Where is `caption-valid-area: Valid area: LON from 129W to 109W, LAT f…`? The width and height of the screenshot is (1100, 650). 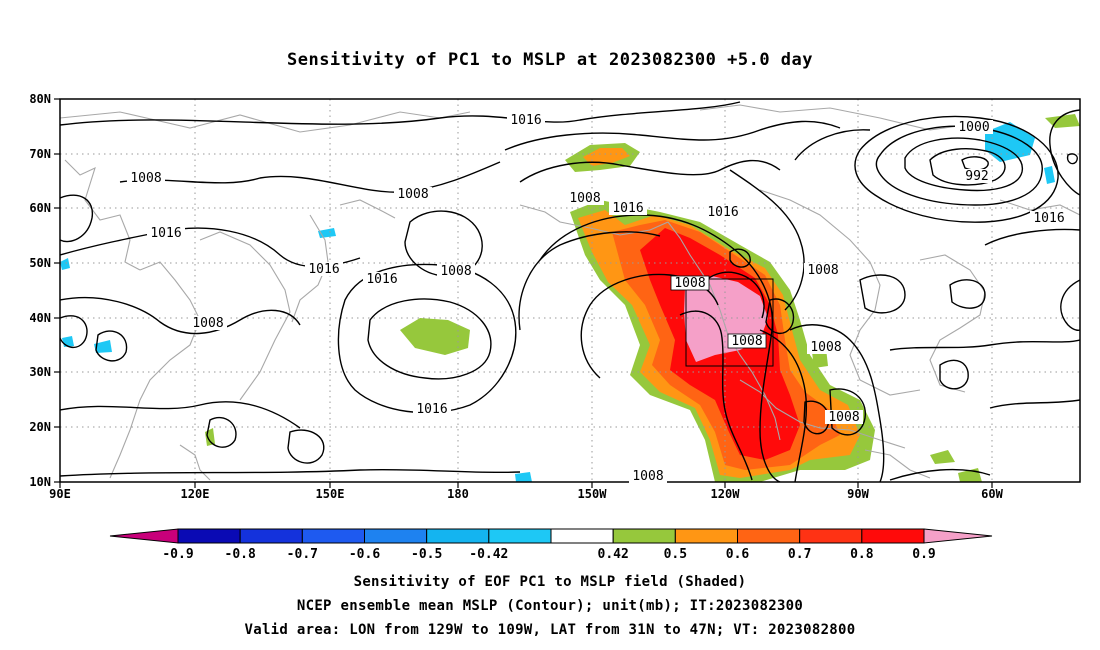 caption-valid-area: Valid area: LON from 129W to 109W, LAT f… is located at coordinates (550, 630).